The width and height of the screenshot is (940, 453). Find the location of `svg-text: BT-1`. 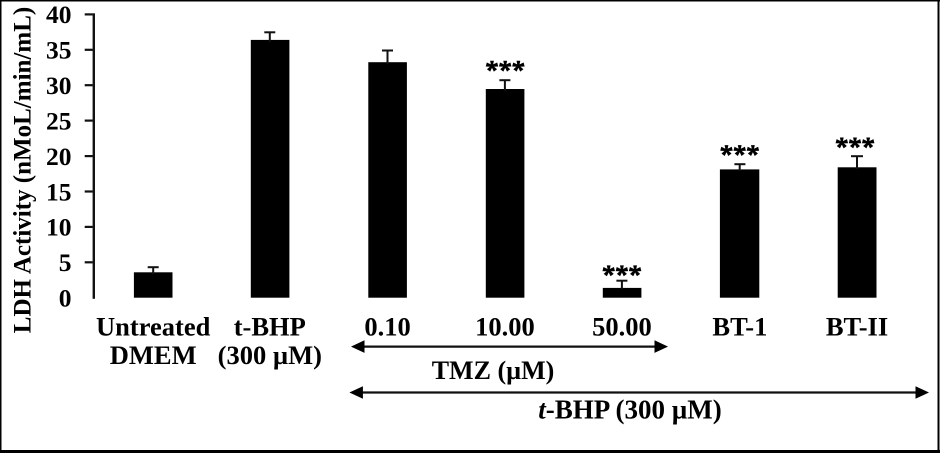

svg-text: BT-1 is located at coordinates (739, 327).